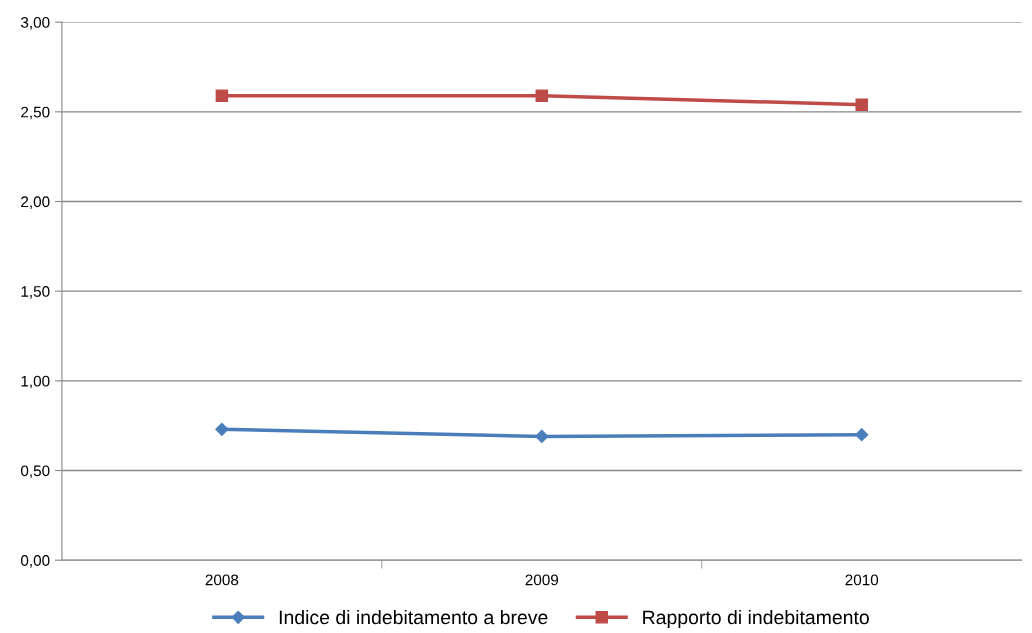 The width and height of the screenshot is (1032, 633). What do you see at coordinates (35, 561) in the screenshot?
I see `y-tick-label: 0,00` at bounding box center [35, 561].